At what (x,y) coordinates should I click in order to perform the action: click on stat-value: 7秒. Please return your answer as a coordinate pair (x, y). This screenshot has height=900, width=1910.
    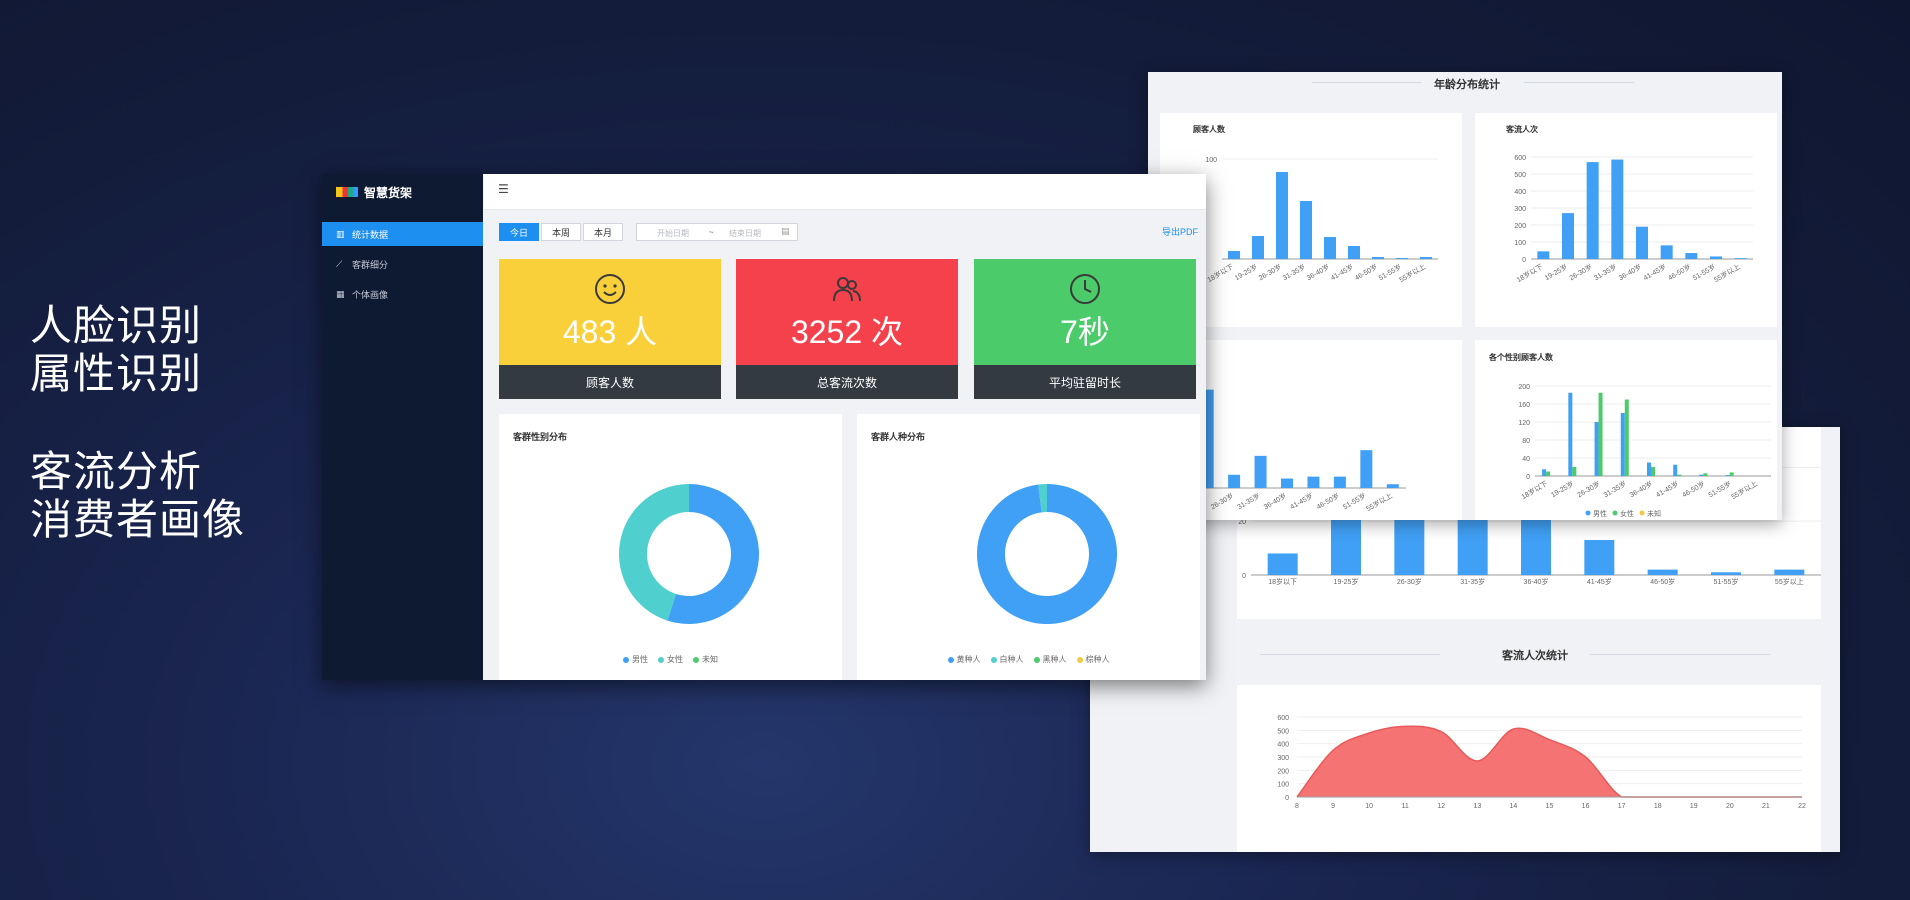
    Looking at the image, I should click on (1085, 332).